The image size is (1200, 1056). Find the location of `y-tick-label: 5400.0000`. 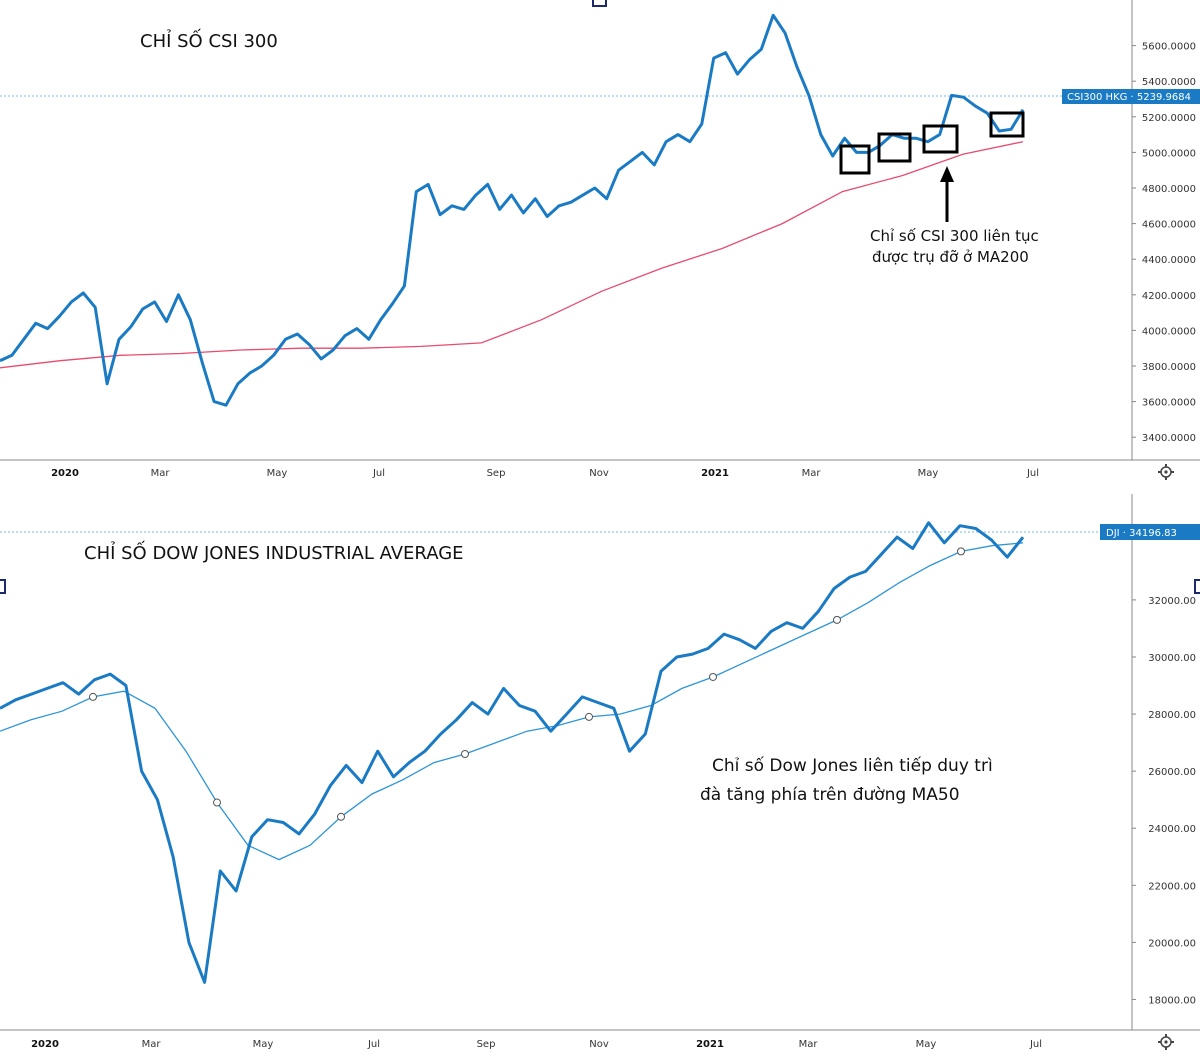

y-tick-label: 5400.0000 is located at coordinates (1169, 82).